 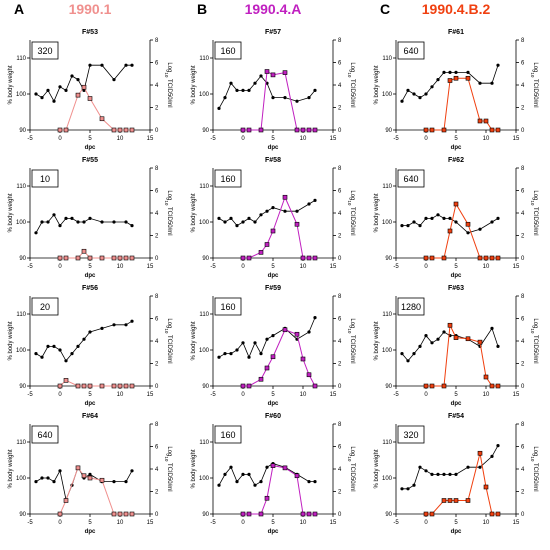 I want to click on panel-title: F#62, so click(x=456, y=160).